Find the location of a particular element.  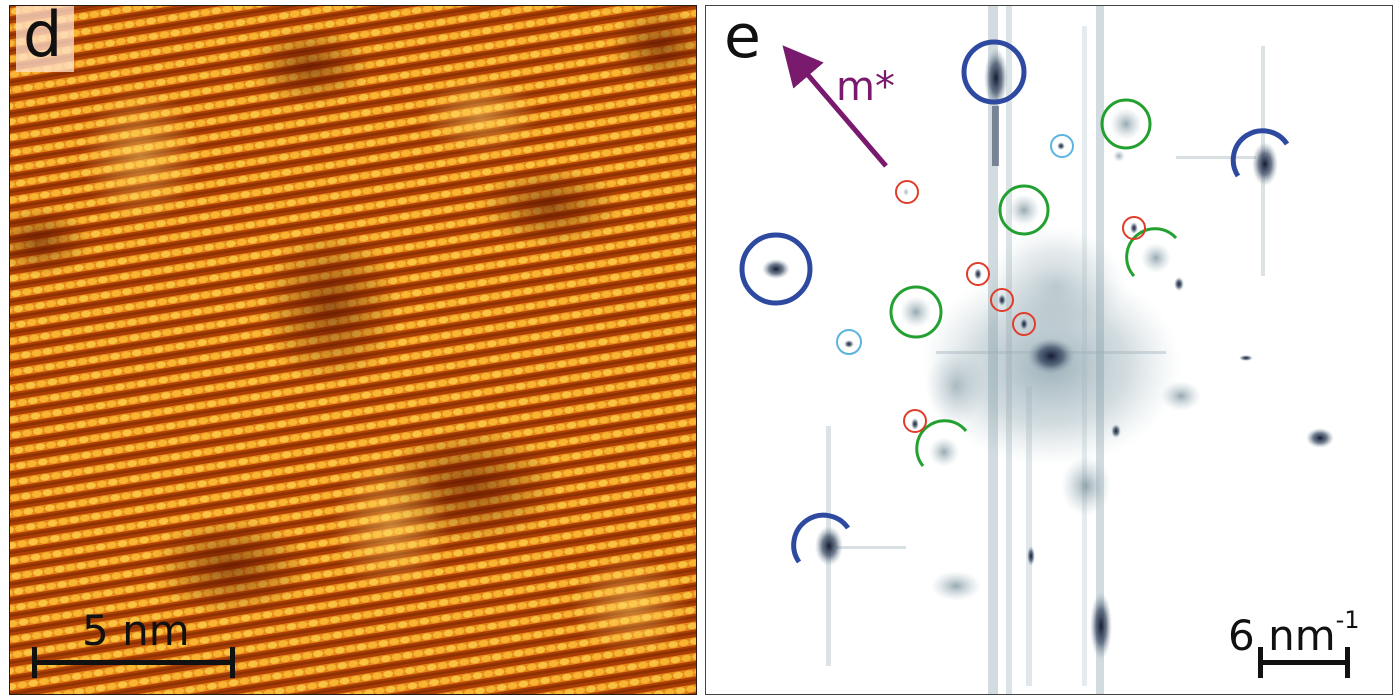

panel-label-d: d is located at coordinates (45, 39).